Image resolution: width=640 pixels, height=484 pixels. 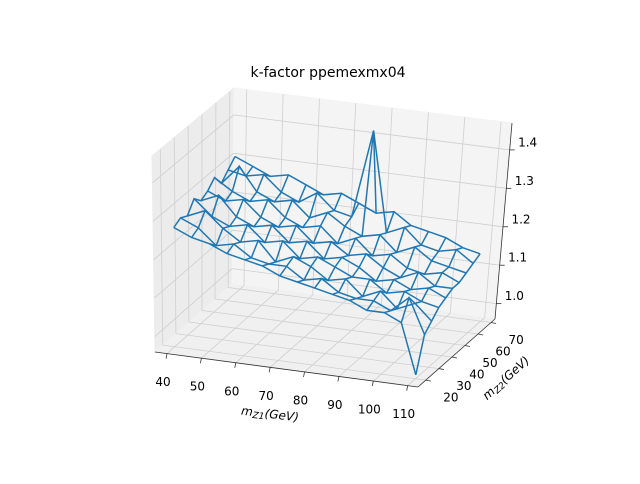 I want to click on z-tick-label: 1.1, so click(x=517, y=258).